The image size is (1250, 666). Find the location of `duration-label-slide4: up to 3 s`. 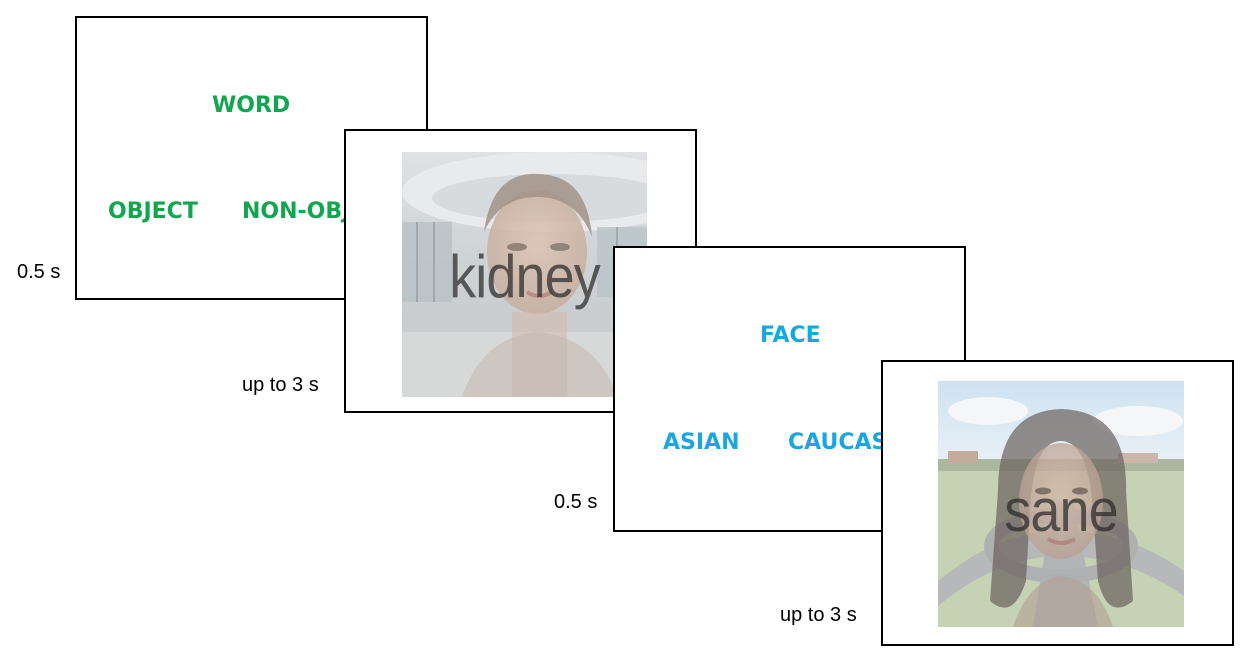

duration-label-slide4: up to 3 s is located at coordinates (818, 615).